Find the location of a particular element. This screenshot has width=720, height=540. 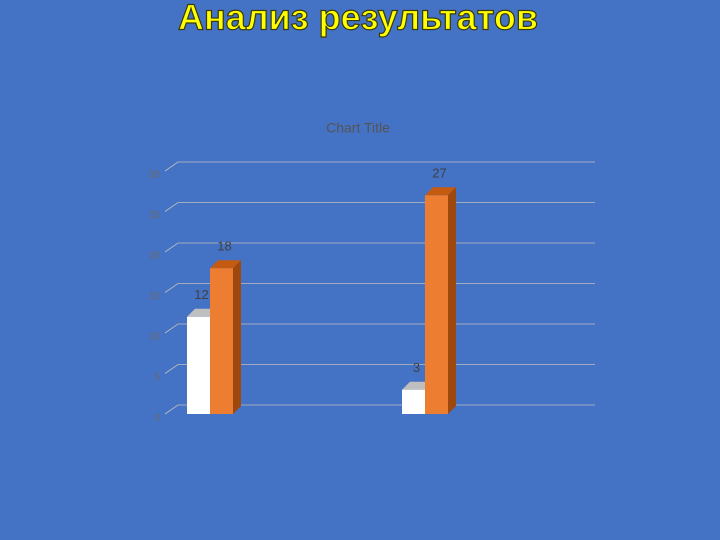

y-tick-label: 5 is located at coordinates (157, 377).